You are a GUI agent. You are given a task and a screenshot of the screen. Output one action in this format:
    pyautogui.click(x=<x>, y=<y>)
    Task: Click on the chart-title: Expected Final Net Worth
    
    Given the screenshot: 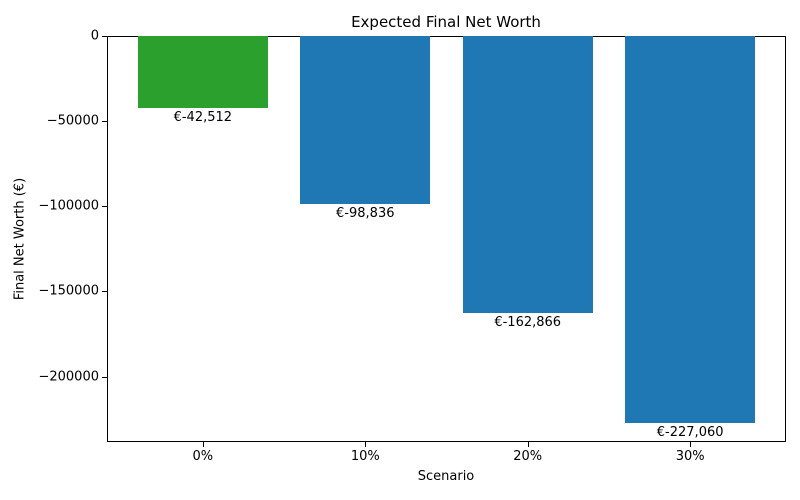 What is the action you would take?
    pyautogui.click(x=446, y=22)
    